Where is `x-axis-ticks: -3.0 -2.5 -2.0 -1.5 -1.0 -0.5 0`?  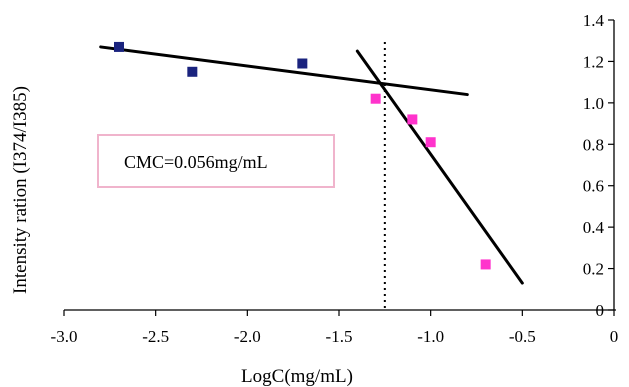
x-axis-ticks: -3.0 -2.5 -2.0 -1.5 -1.0 -0.5 0 is located at coordinates (335, 328).